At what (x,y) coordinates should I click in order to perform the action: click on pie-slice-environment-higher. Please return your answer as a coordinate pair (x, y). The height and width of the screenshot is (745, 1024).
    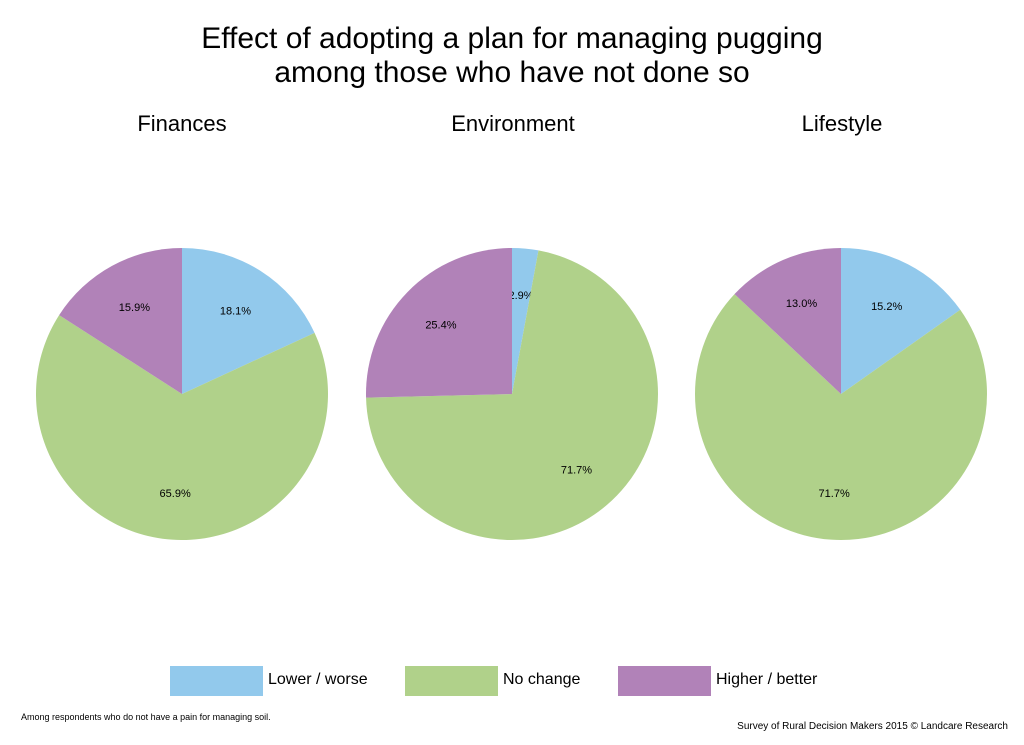
    Looking at the image, I should click on (439, 323).